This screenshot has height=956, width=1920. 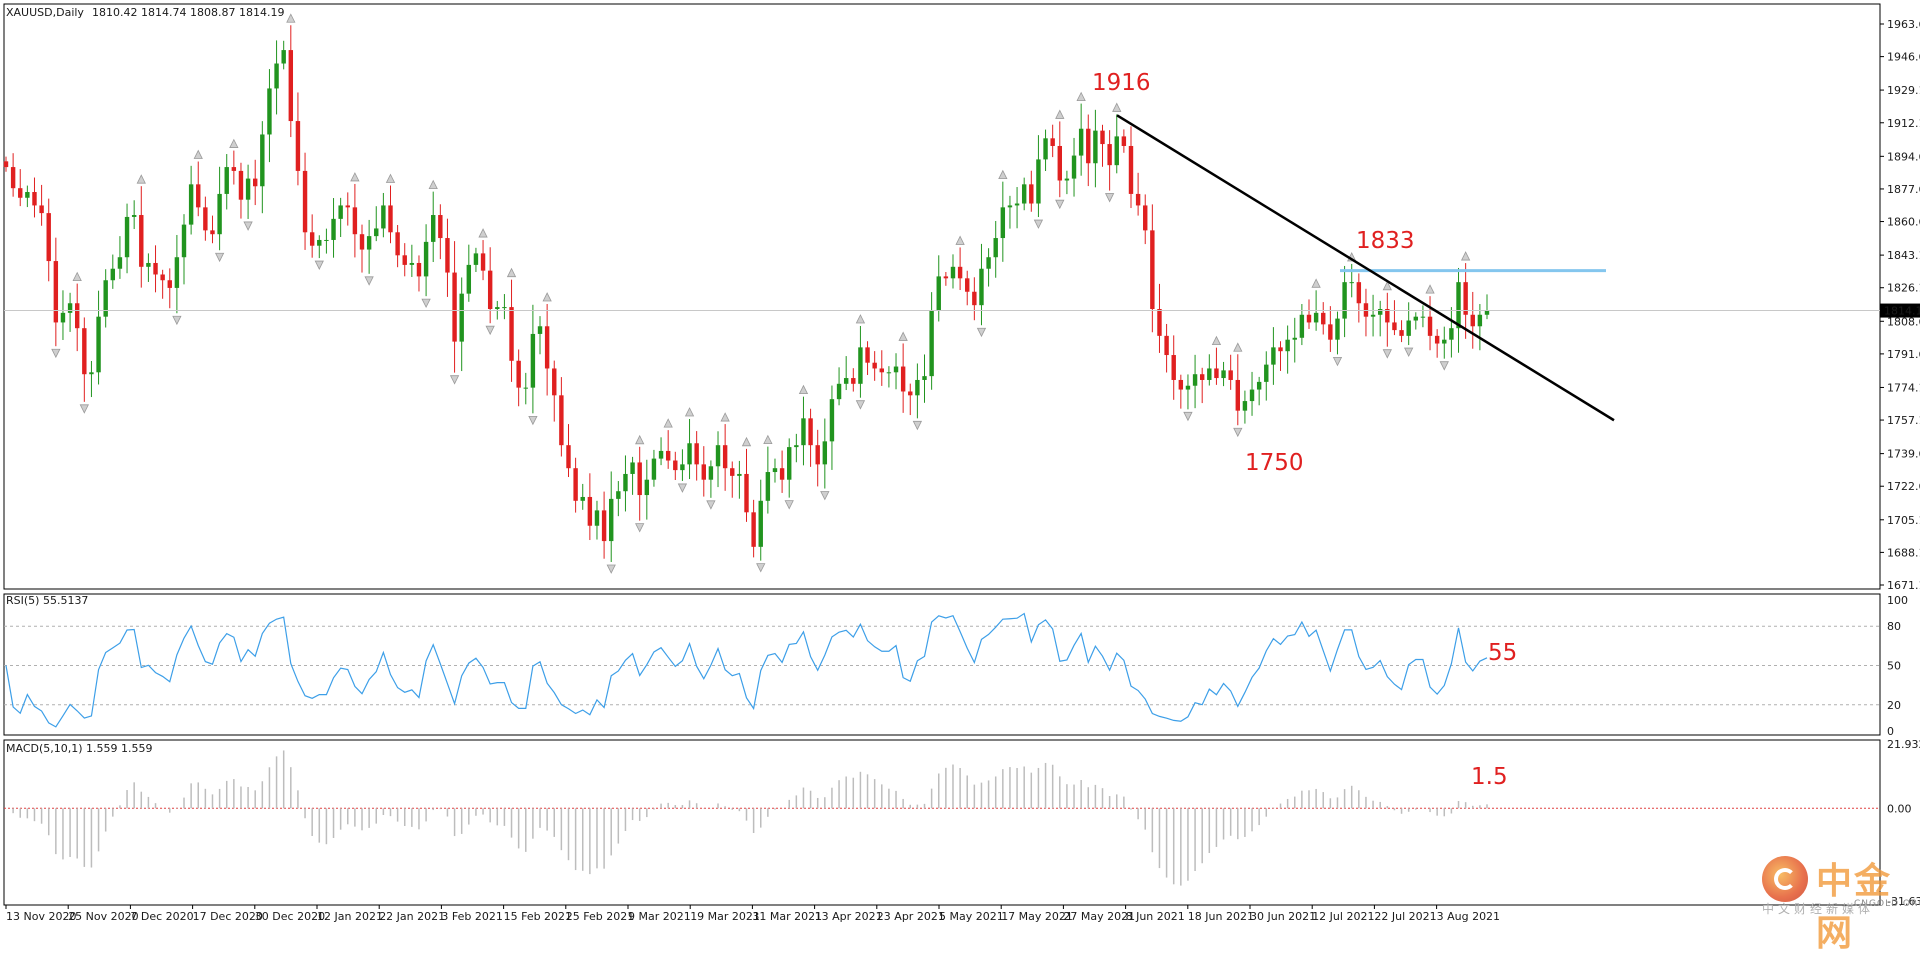 I want to click on price-tick-label: 1808.60, so click(x=1903, y=321).